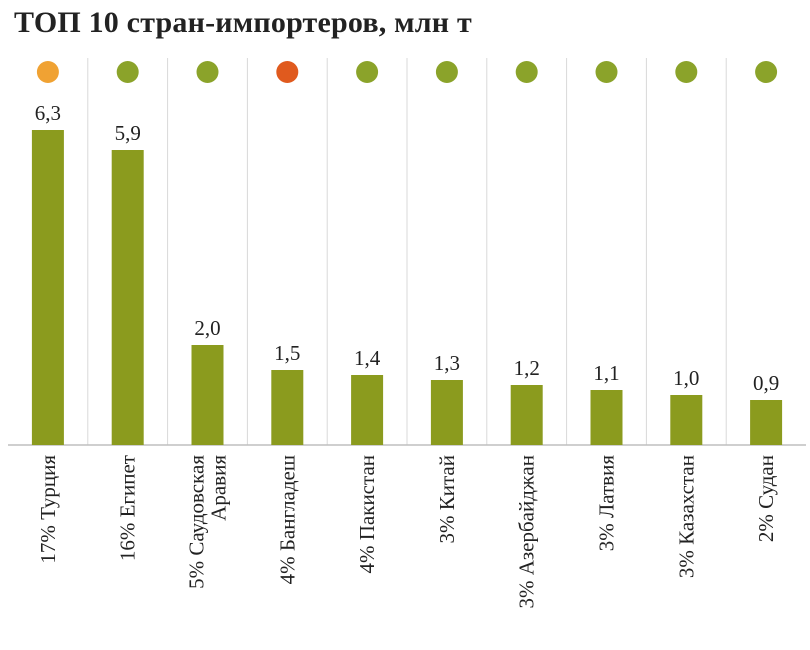 The image size is (810, 650). Describe the element at coordinates (766, 383) in the screenshot. I see `value-label: 0,9` at that location.